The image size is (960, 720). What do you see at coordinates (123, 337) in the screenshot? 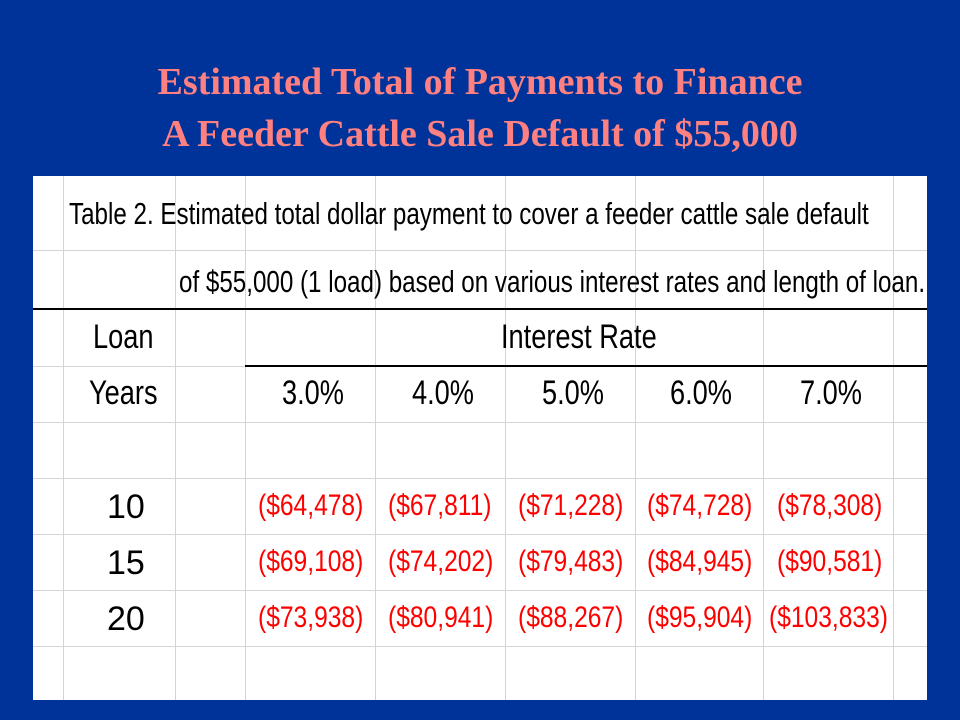
I see `header-loan: Loan` at bounding box center [123, 337].